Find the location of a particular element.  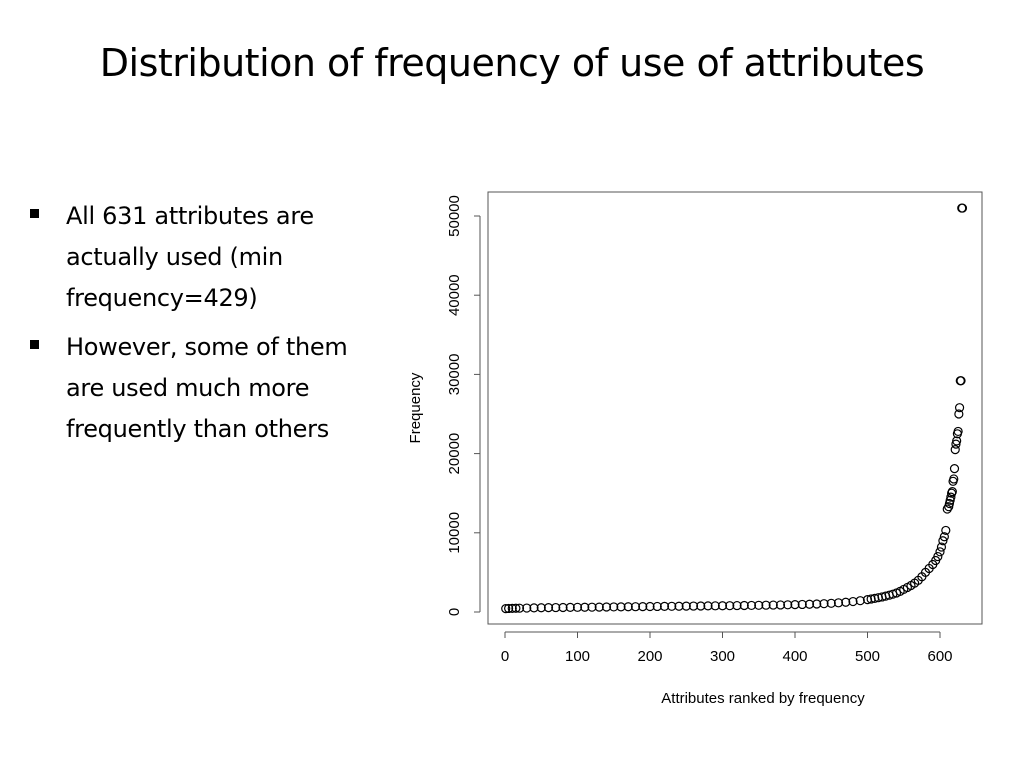

x-axis-title: Attributes ranked by frequency is located at coordinates (763, 698).